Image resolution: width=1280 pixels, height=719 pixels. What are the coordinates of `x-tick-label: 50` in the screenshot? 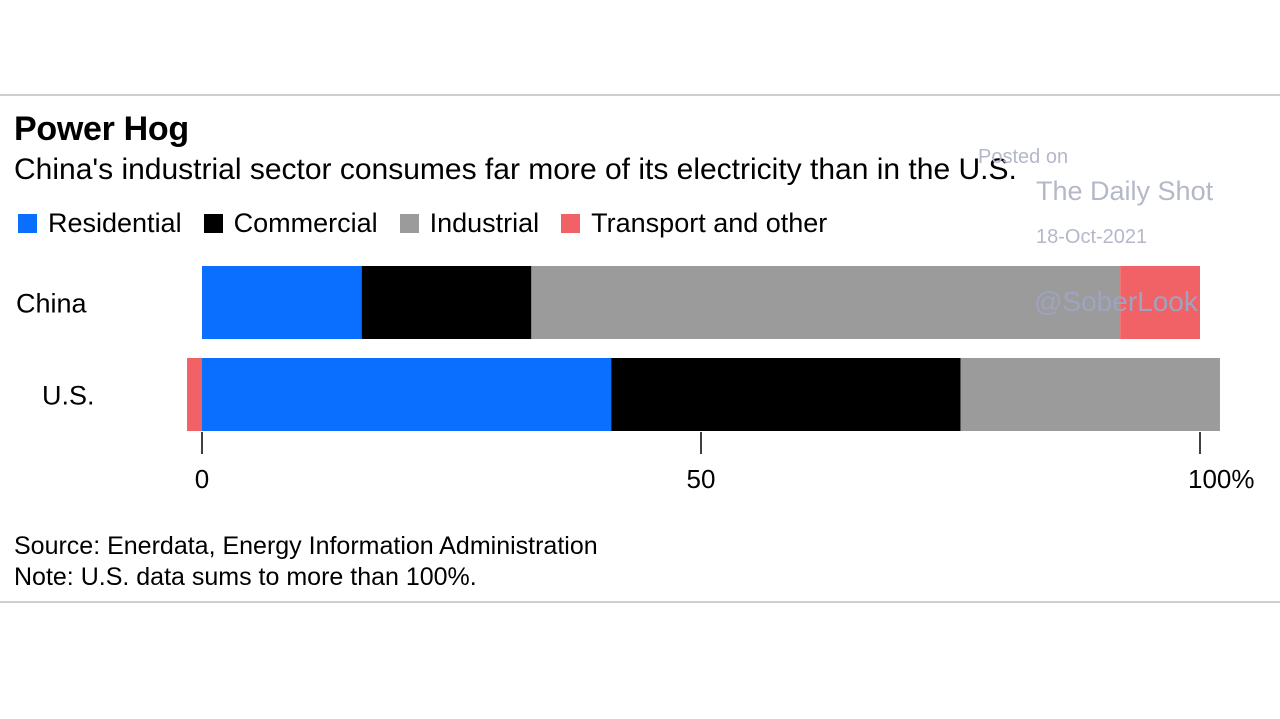 It's located at (701, 479).